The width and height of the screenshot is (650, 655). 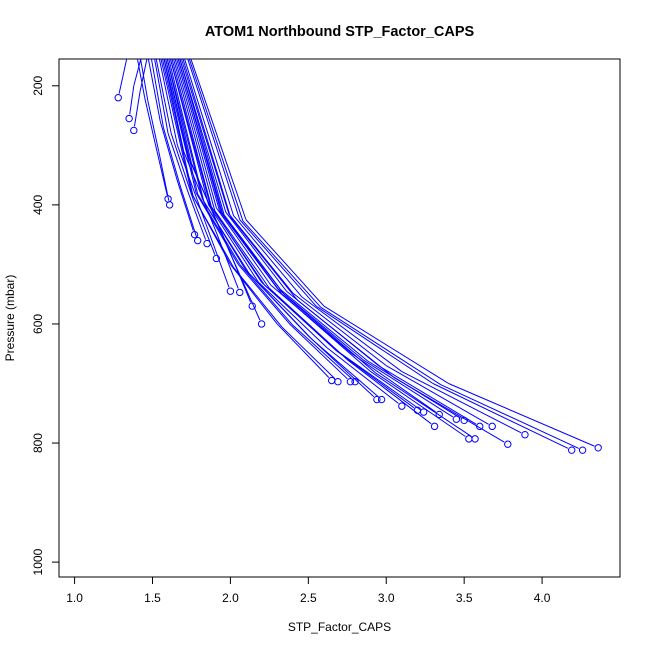 I want to click on x-tick-label: 2.5, so click(x=308, y=598).